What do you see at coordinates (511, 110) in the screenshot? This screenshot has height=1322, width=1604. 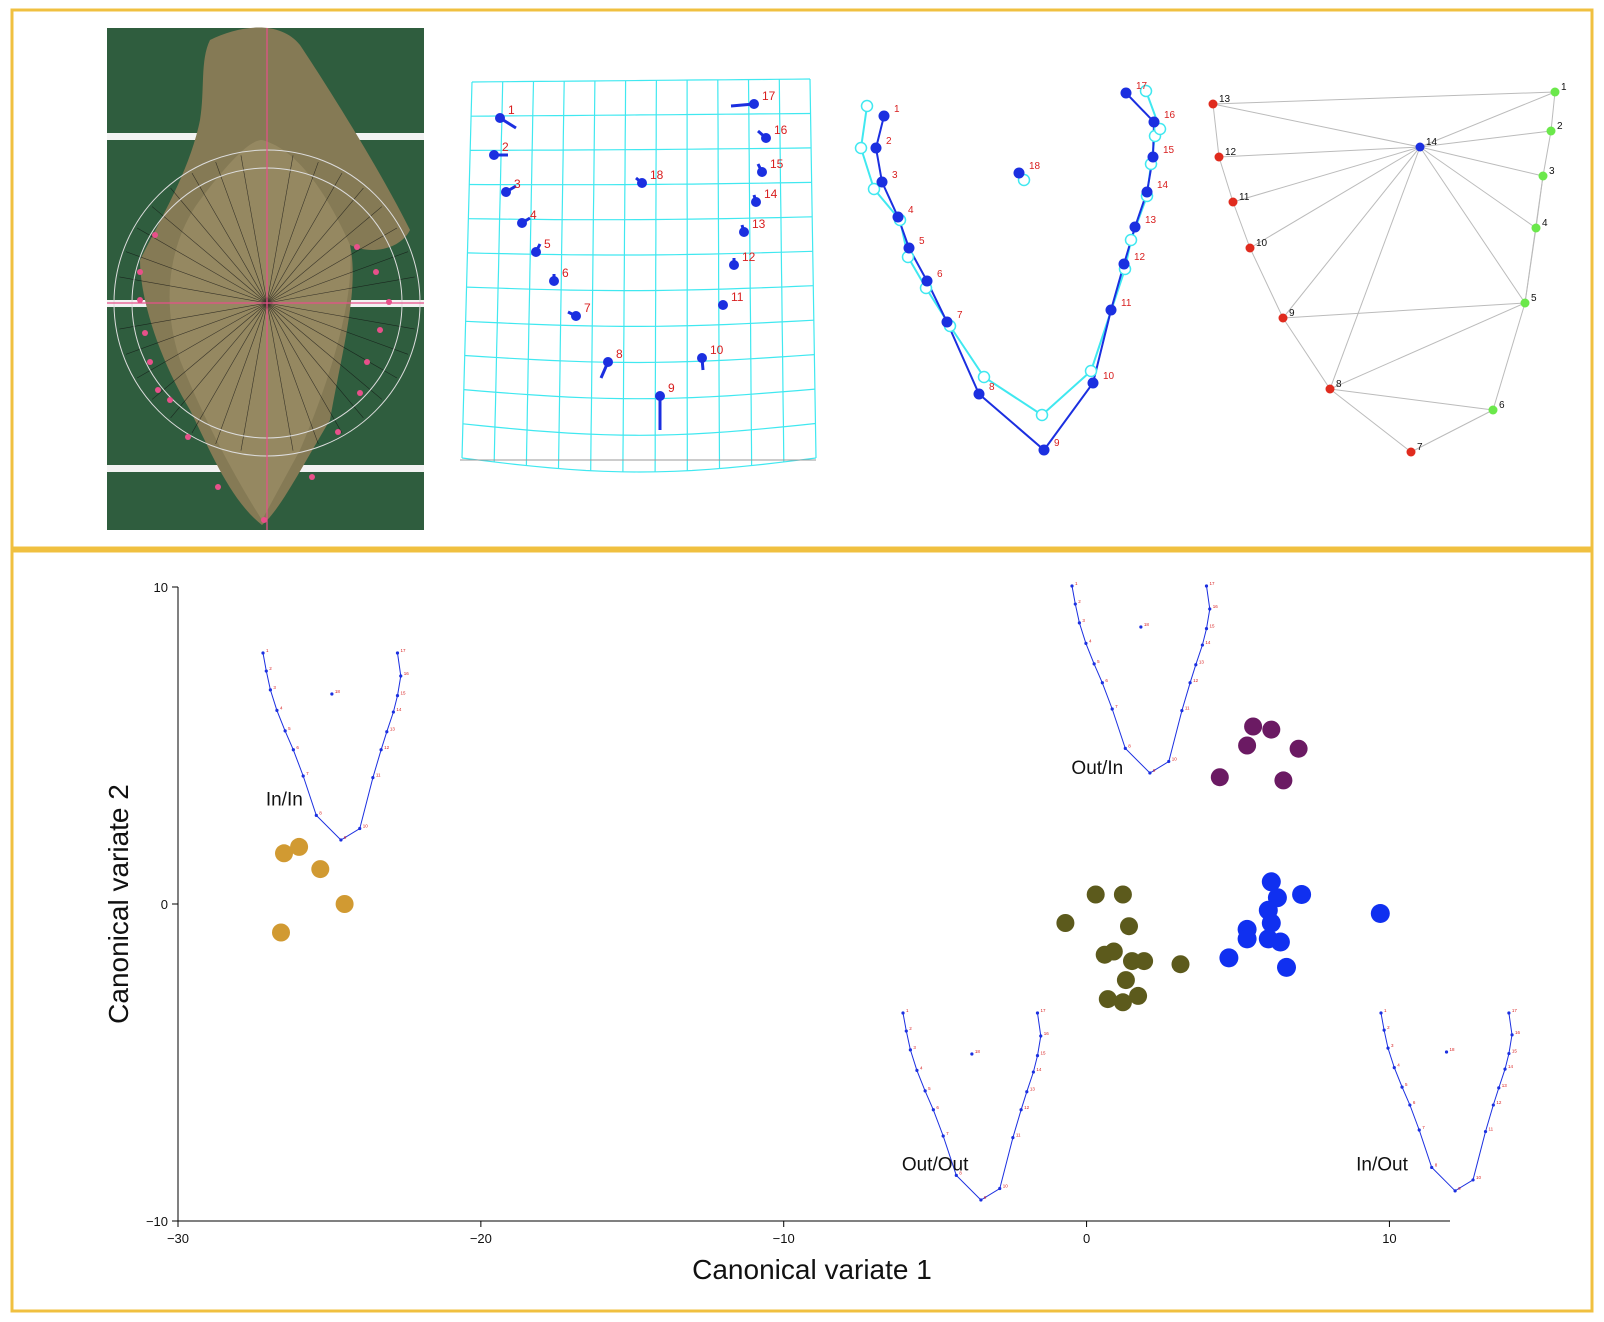 I see `landmark-label: 1` at bounding box center [511, 110].